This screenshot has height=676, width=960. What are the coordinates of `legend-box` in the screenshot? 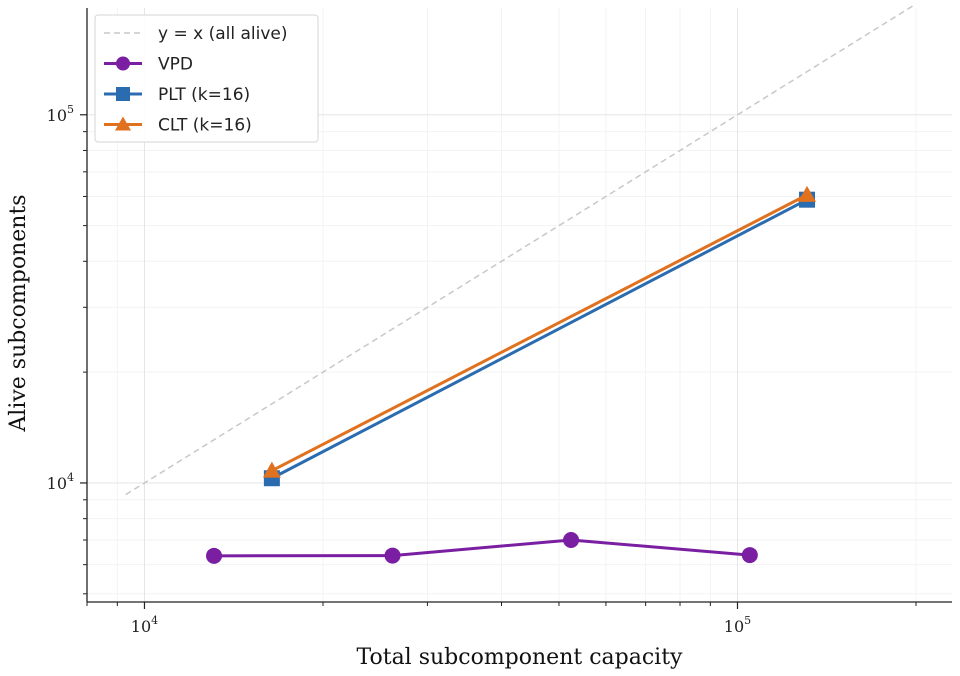 It's located at (206, 78).